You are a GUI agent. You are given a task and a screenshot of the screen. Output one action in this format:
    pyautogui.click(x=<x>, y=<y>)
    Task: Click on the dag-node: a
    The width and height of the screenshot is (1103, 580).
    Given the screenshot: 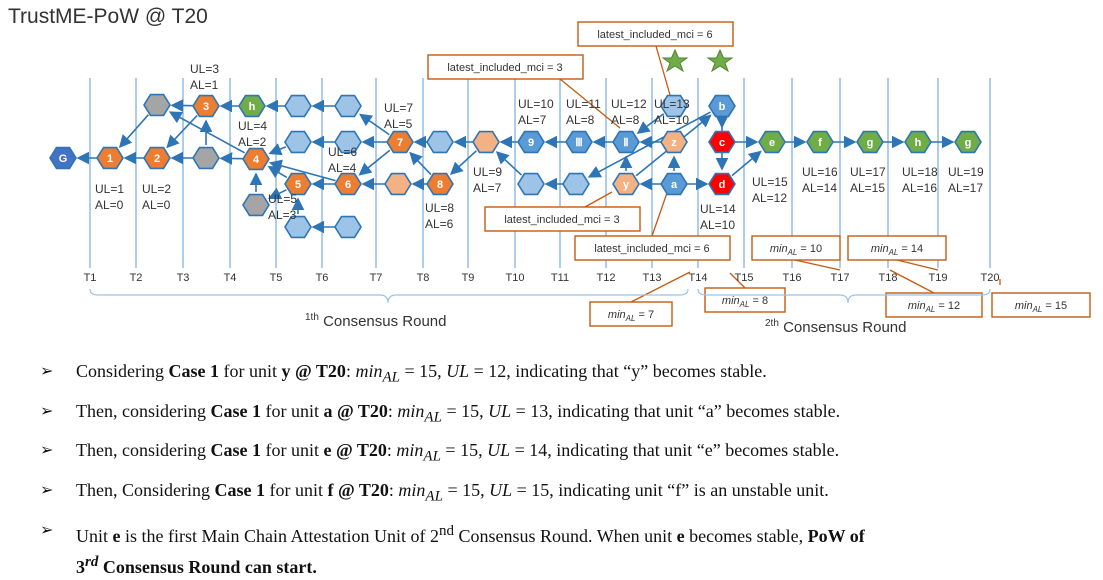 What is the action you would take?
    pyautogui.click(x=674, y=184)
    